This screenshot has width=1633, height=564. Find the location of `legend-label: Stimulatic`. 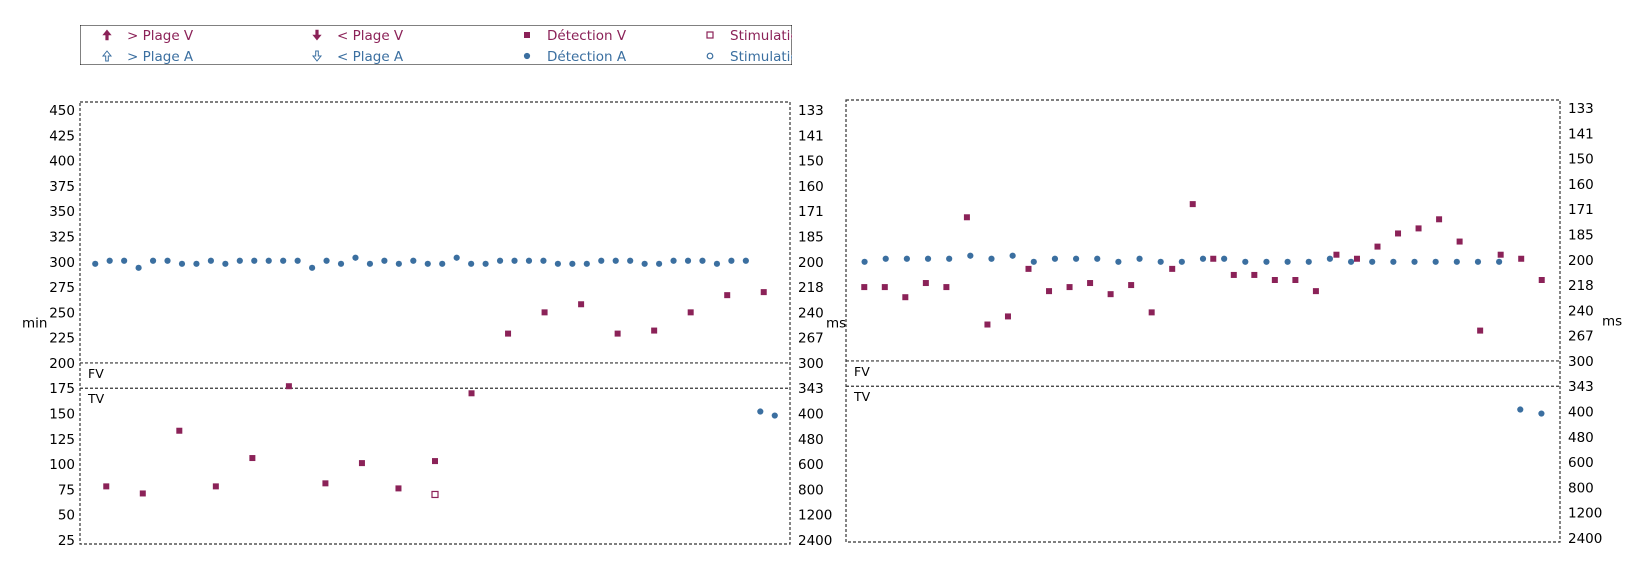

legend-label: Stimulatic is located at coordinates (764, 57).